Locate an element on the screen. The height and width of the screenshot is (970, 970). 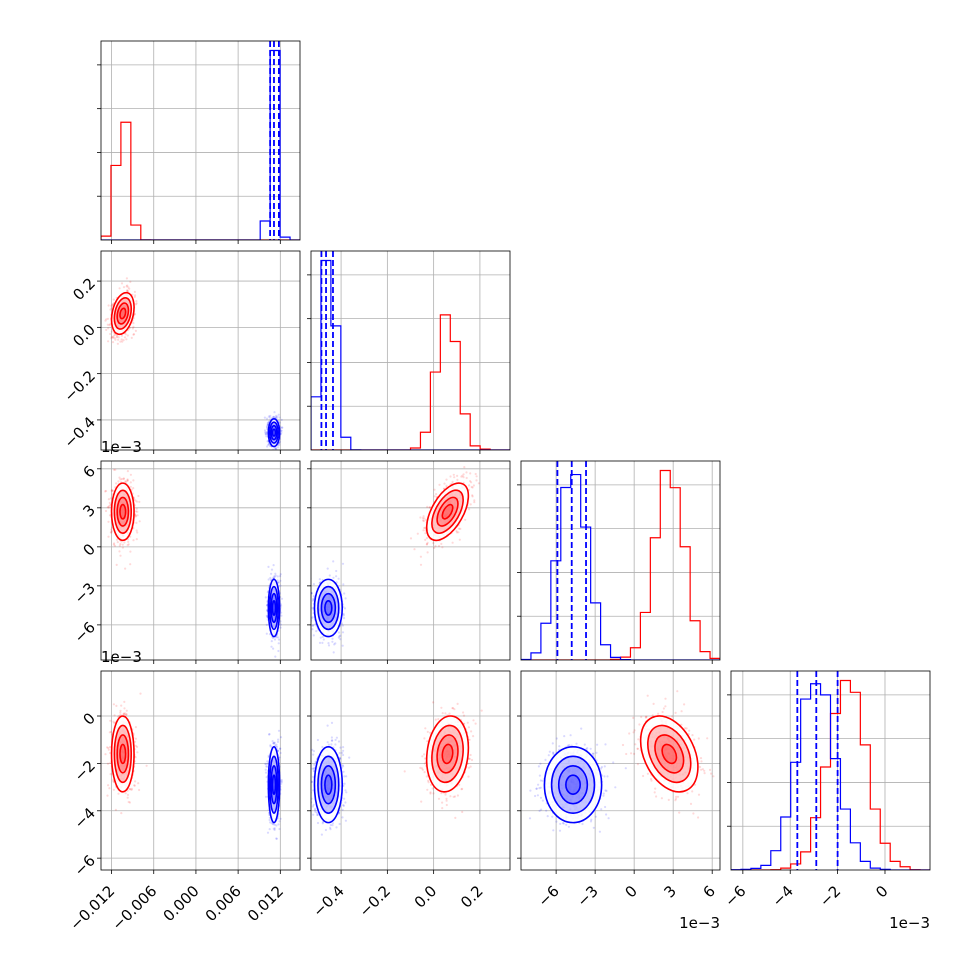
panel-frame is located at coordinates (410, 350).